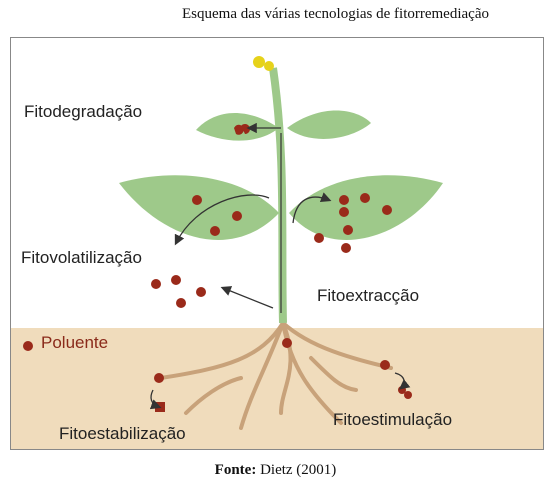 The image size is (551, 490). Describe the element at coordinates (366, 207) in the screenshot. I see `leaf-right` at that location.